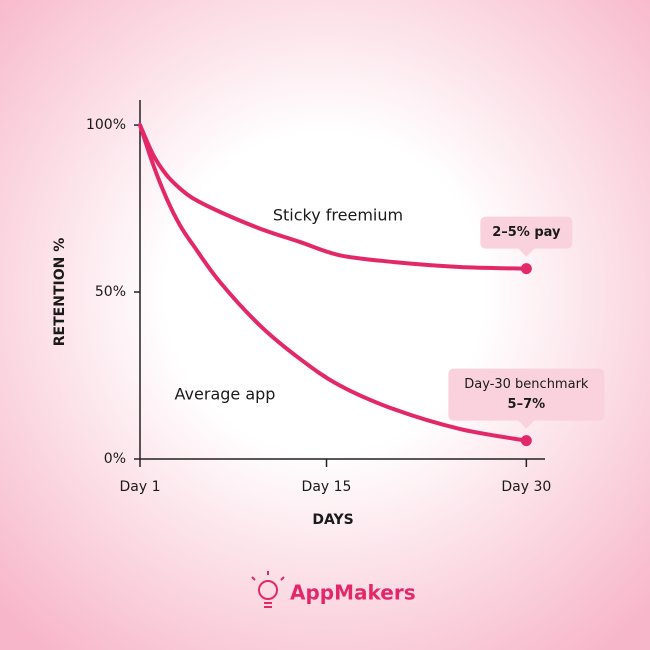 This screenshot has width=650, height=650. Describe the element at coordinates (333, 197) in the screenshot. I see `series-line` at that location.